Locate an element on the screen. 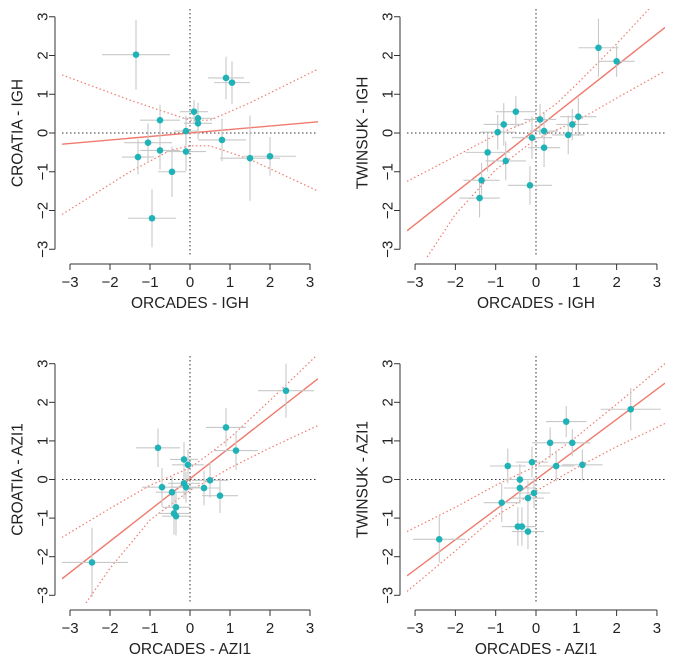  y-axis-label: CROATIA - IGH is located at coordinates (18, 133).